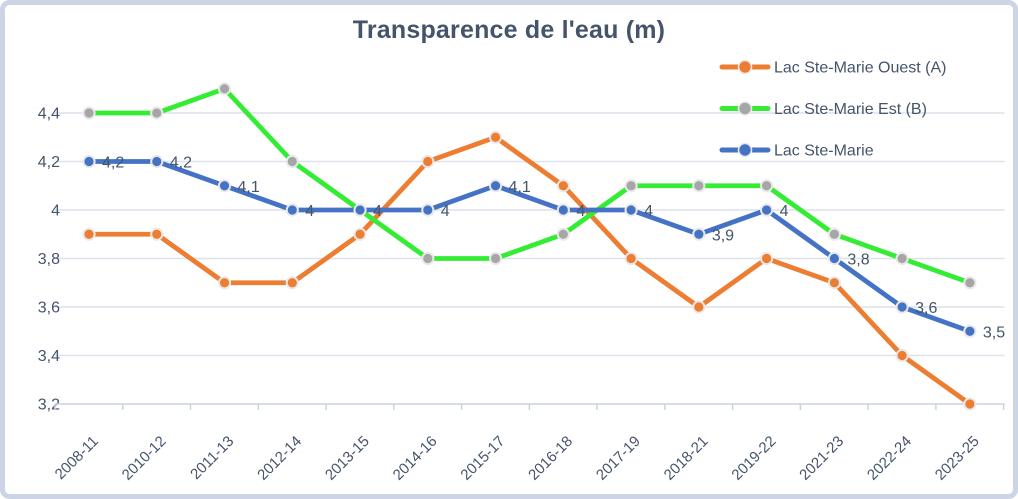  Describe the element at coordinates (49, 162) in the screenshot. I see `y-axis-tick-label: 4,2` at that location.